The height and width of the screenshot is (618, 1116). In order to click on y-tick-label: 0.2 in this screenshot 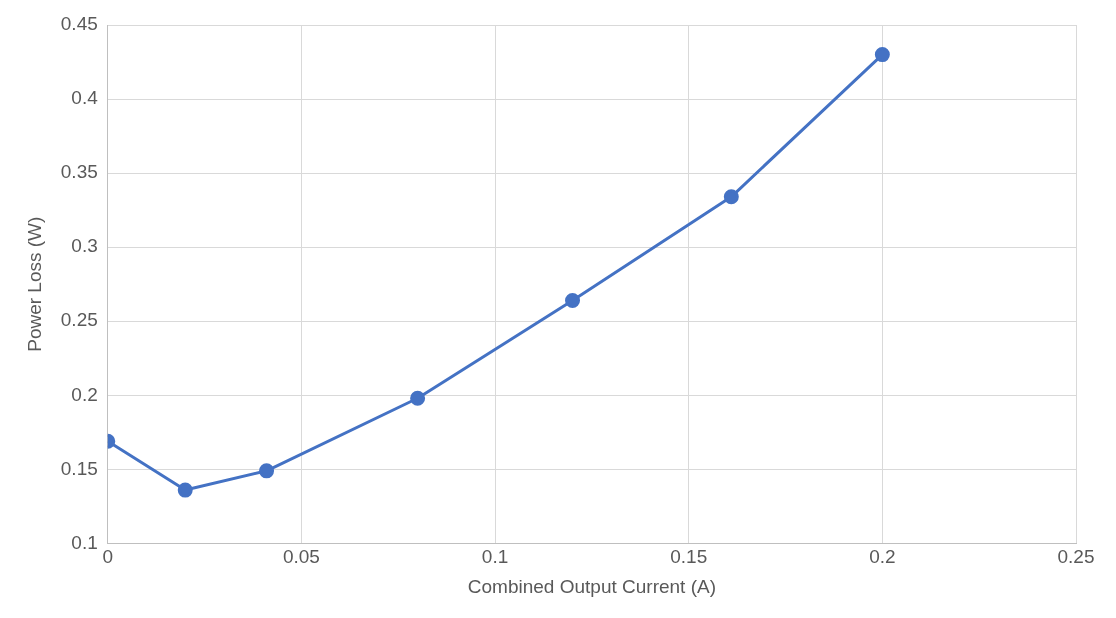, I will do `click(84, 394)`.